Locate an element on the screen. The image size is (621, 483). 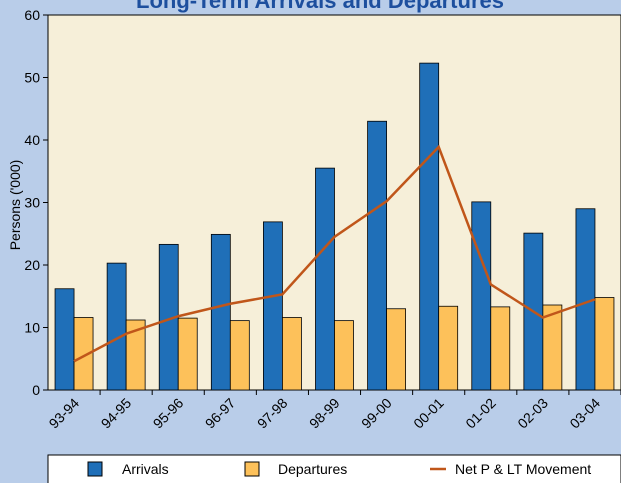
legend-label: Net P & LT Movement is located at coordinates (523, 469).